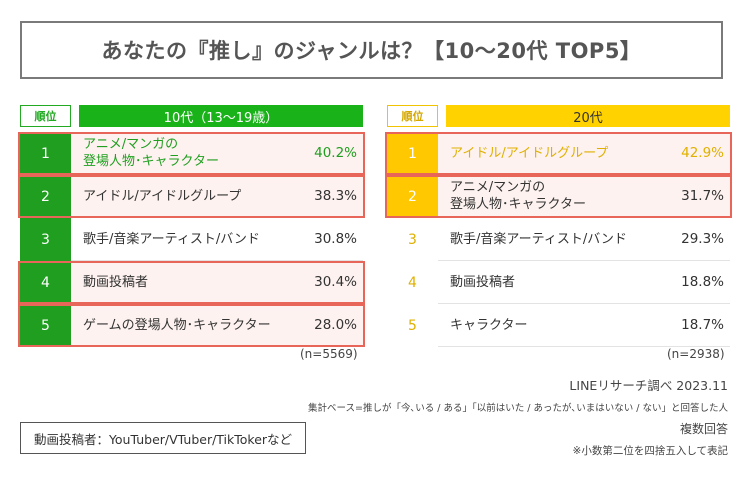 Image resolution: width=750 pixels, height=477 pixels. I want to click on table-row: 3 歌手/音楽アーティスト/バンド 29.3%, so click(558, 239).